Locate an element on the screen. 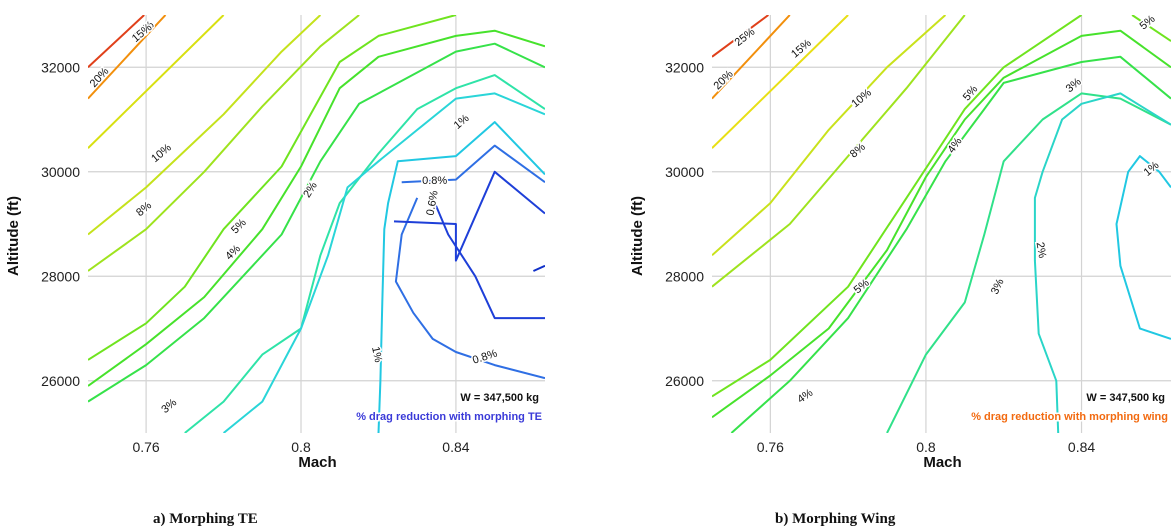 The height and width of the screenshot is (531, 1171). contour-label: 5% is located at coordinates (971, 93).